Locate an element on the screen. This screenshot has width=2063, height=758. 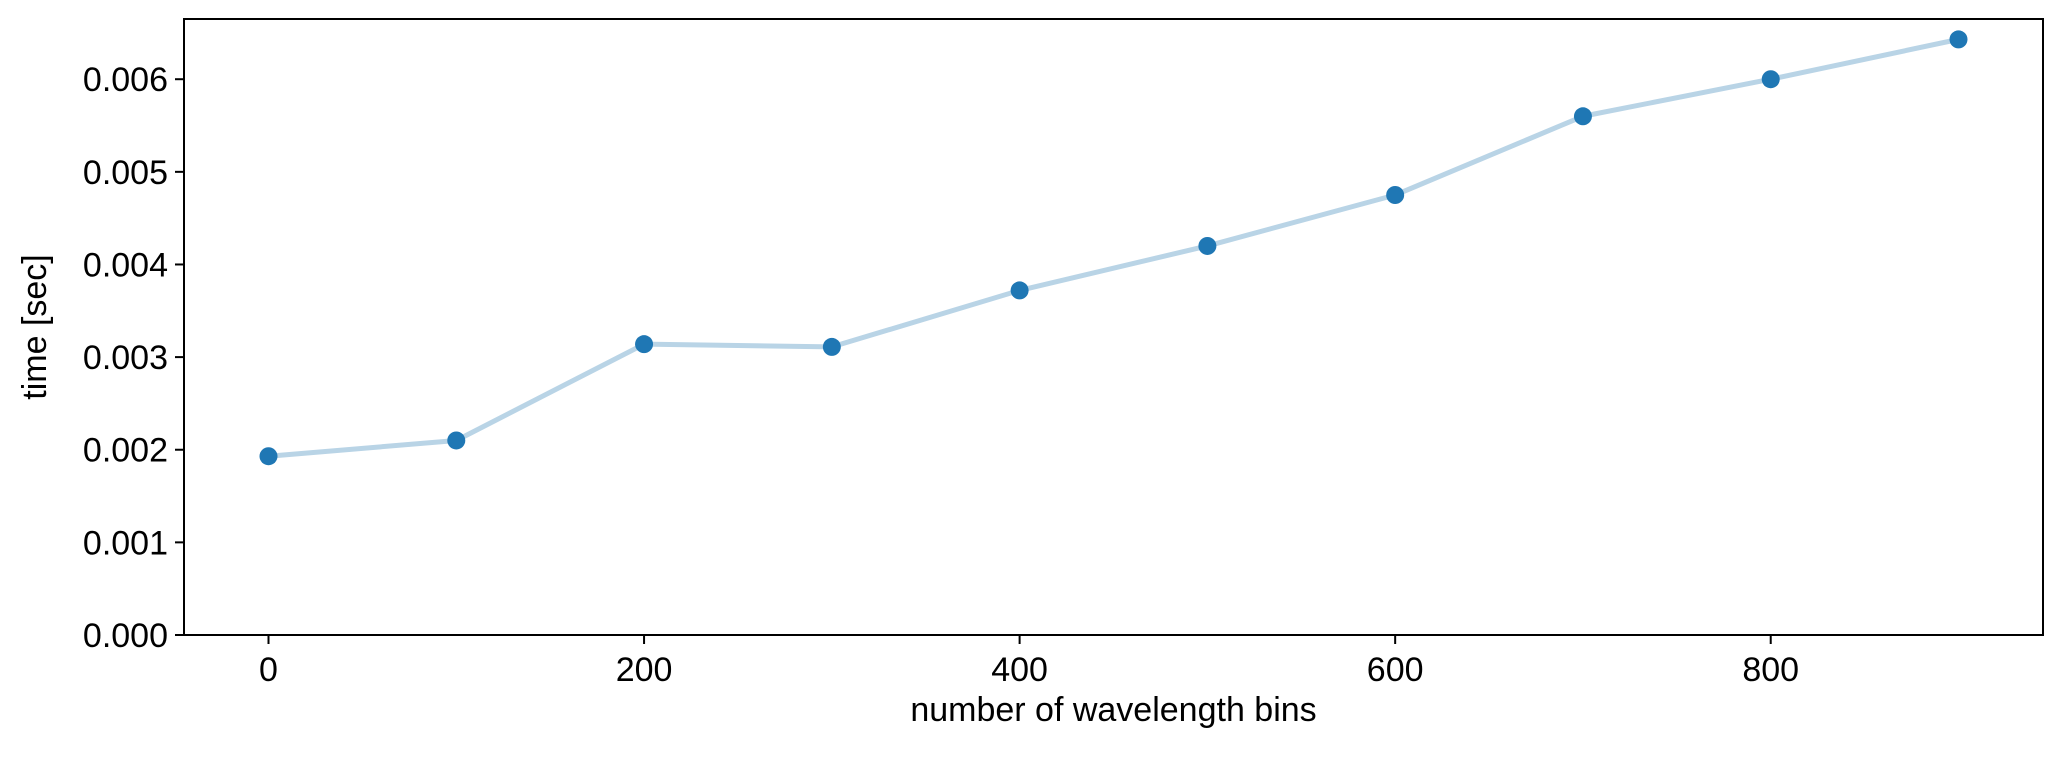
y-tick-label: 0.002 is located at coordinates (125, 451).